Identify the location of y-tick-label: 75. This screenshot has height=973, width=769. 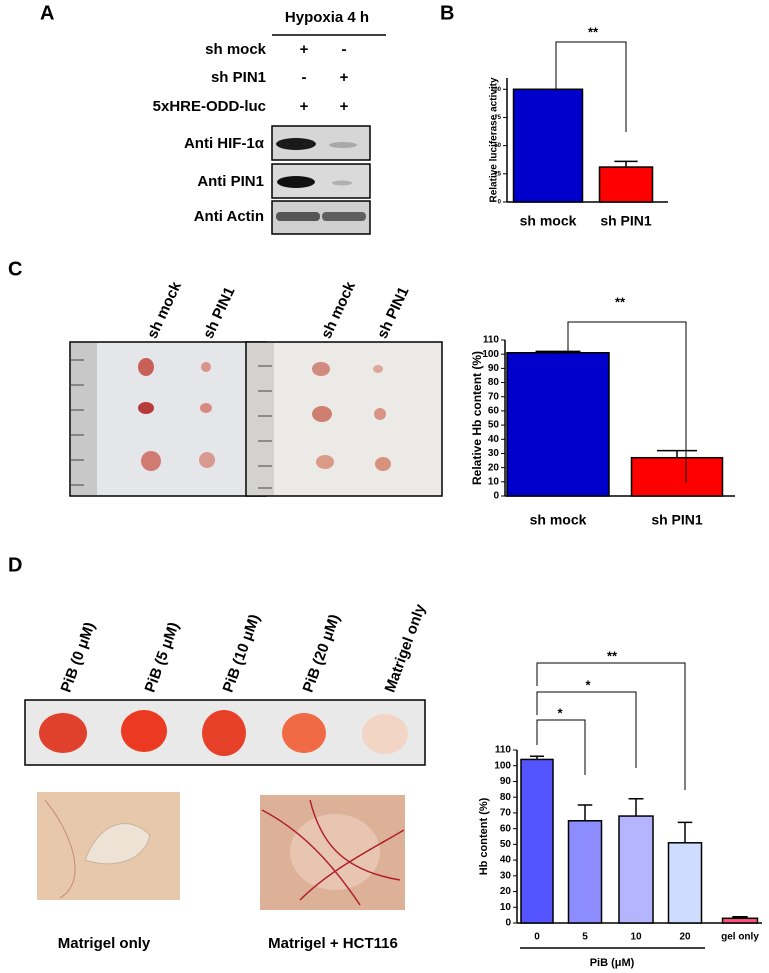
(497, 118).